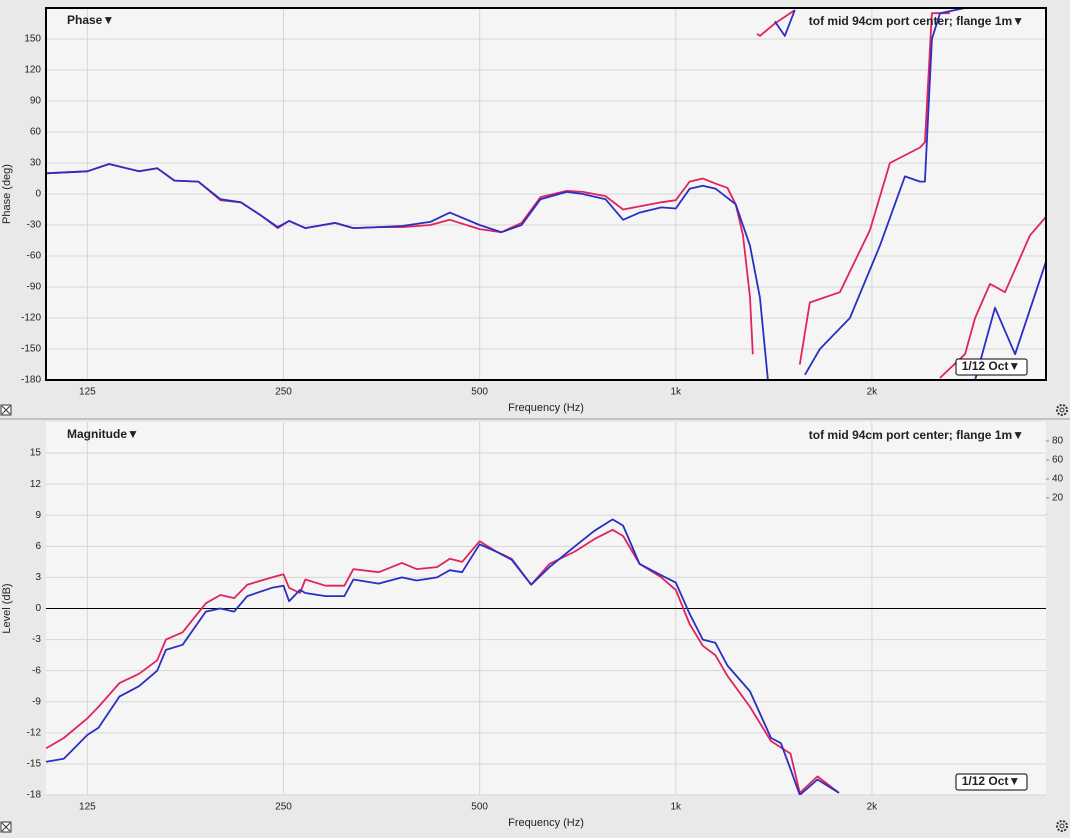  What do you see at coordinates (34, 287) in the screenshot?
I see `y-tick-label: -90` at bounding box center [34, 287].